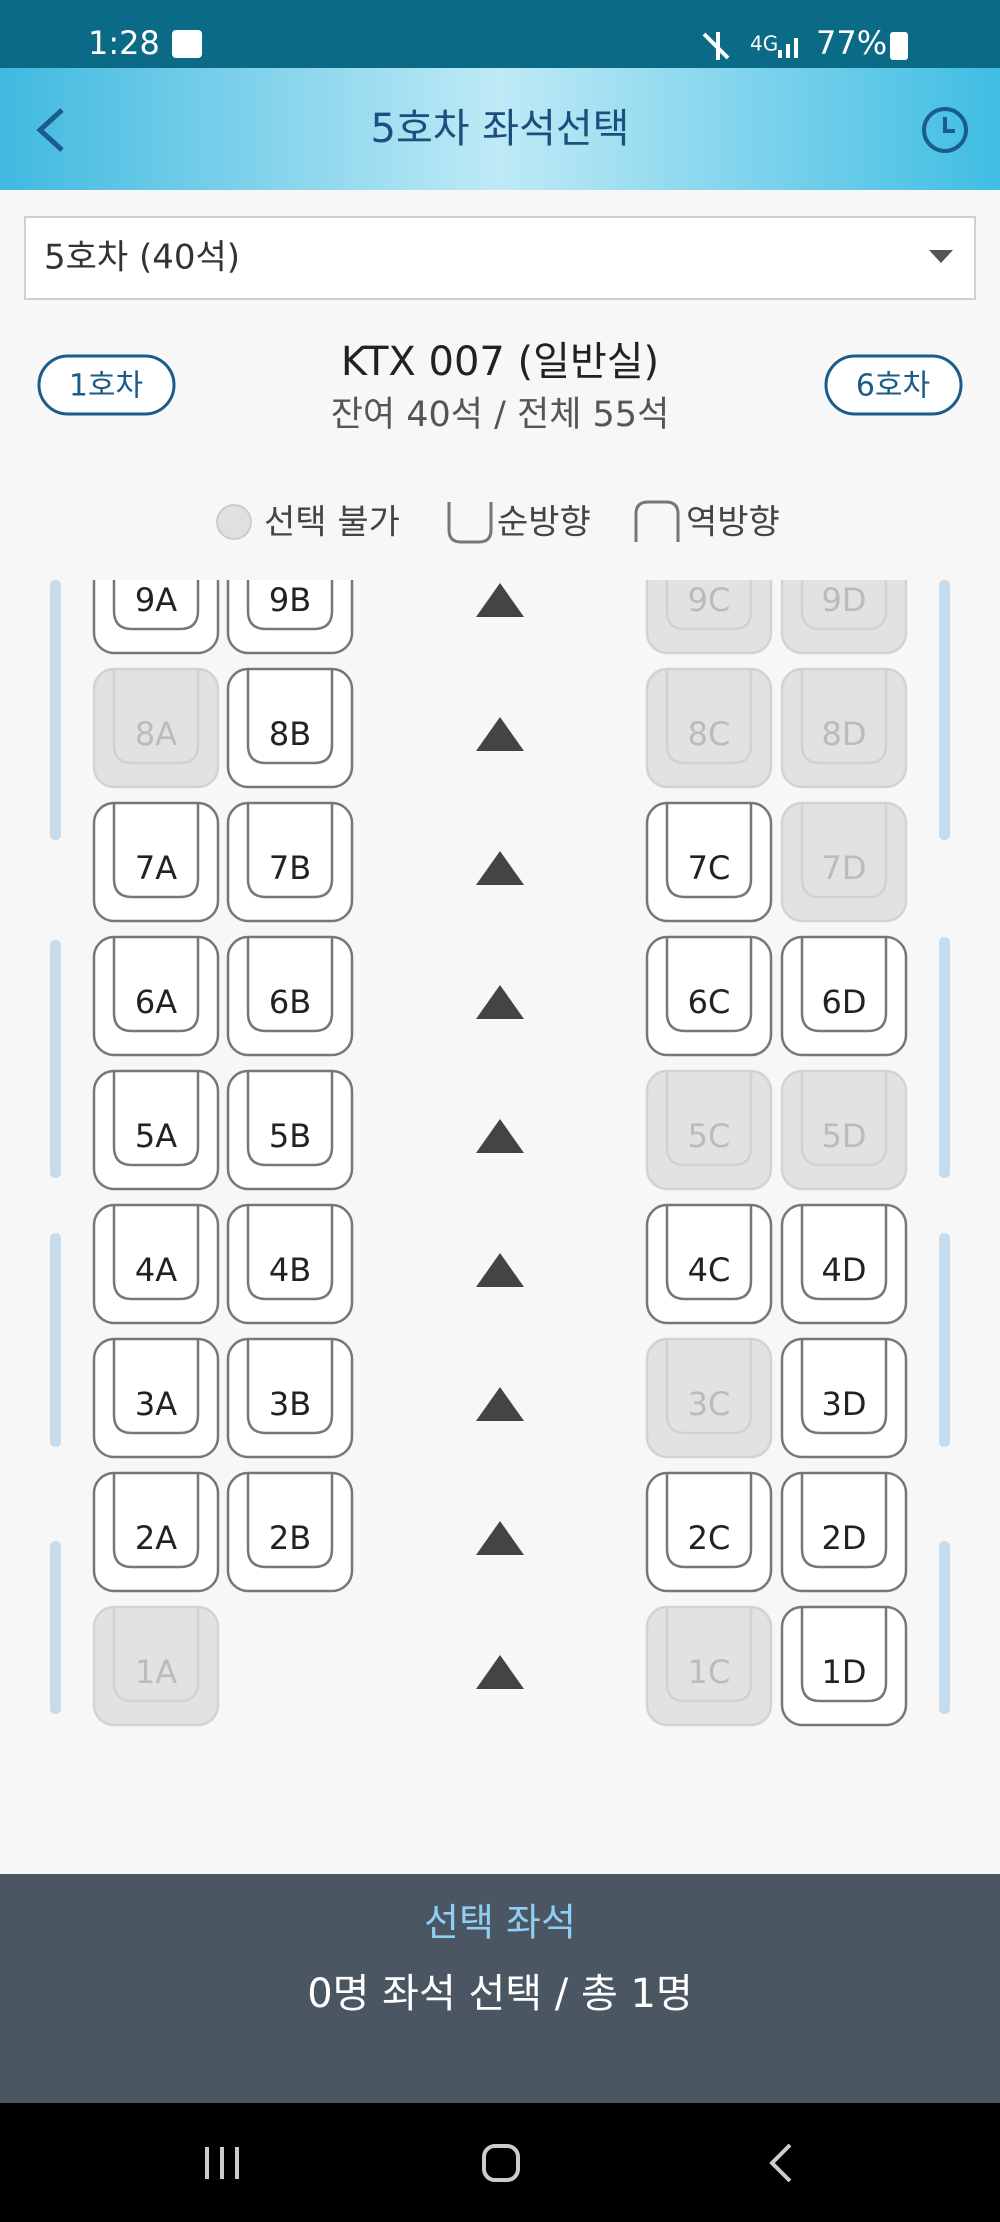 The image size is (1000, 2222). Describe the element at coordinates (844, 868) in the screenshot. I see `seat-label: 7D` at that location.